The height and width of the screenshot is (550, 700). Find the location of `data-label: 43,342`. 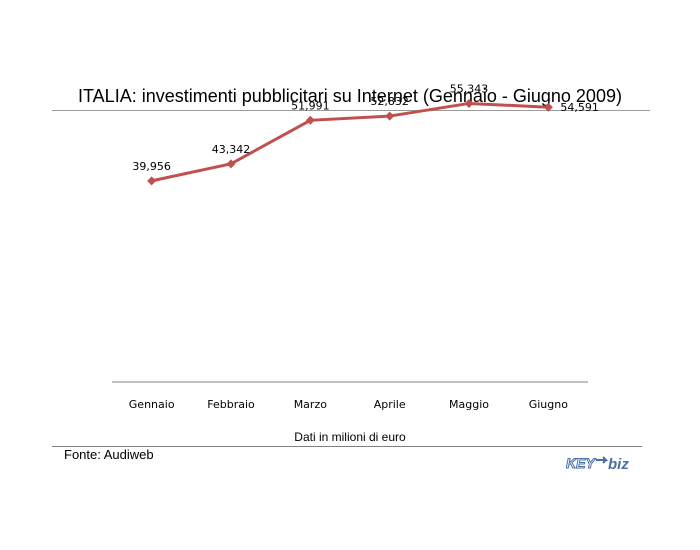

data-label: 43,342 is located at coordinates (231, 149).